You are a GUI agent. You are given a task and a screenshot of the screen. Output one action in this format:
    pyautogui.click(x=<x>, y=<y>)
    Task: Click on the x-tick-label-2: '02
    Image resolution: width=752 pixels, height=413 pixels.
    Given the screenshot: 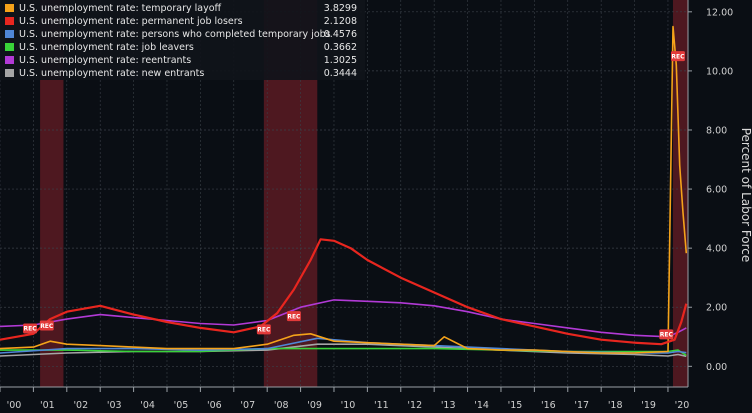 What is the action you would take?
    pyautogui.click(x=80, y=405)
    